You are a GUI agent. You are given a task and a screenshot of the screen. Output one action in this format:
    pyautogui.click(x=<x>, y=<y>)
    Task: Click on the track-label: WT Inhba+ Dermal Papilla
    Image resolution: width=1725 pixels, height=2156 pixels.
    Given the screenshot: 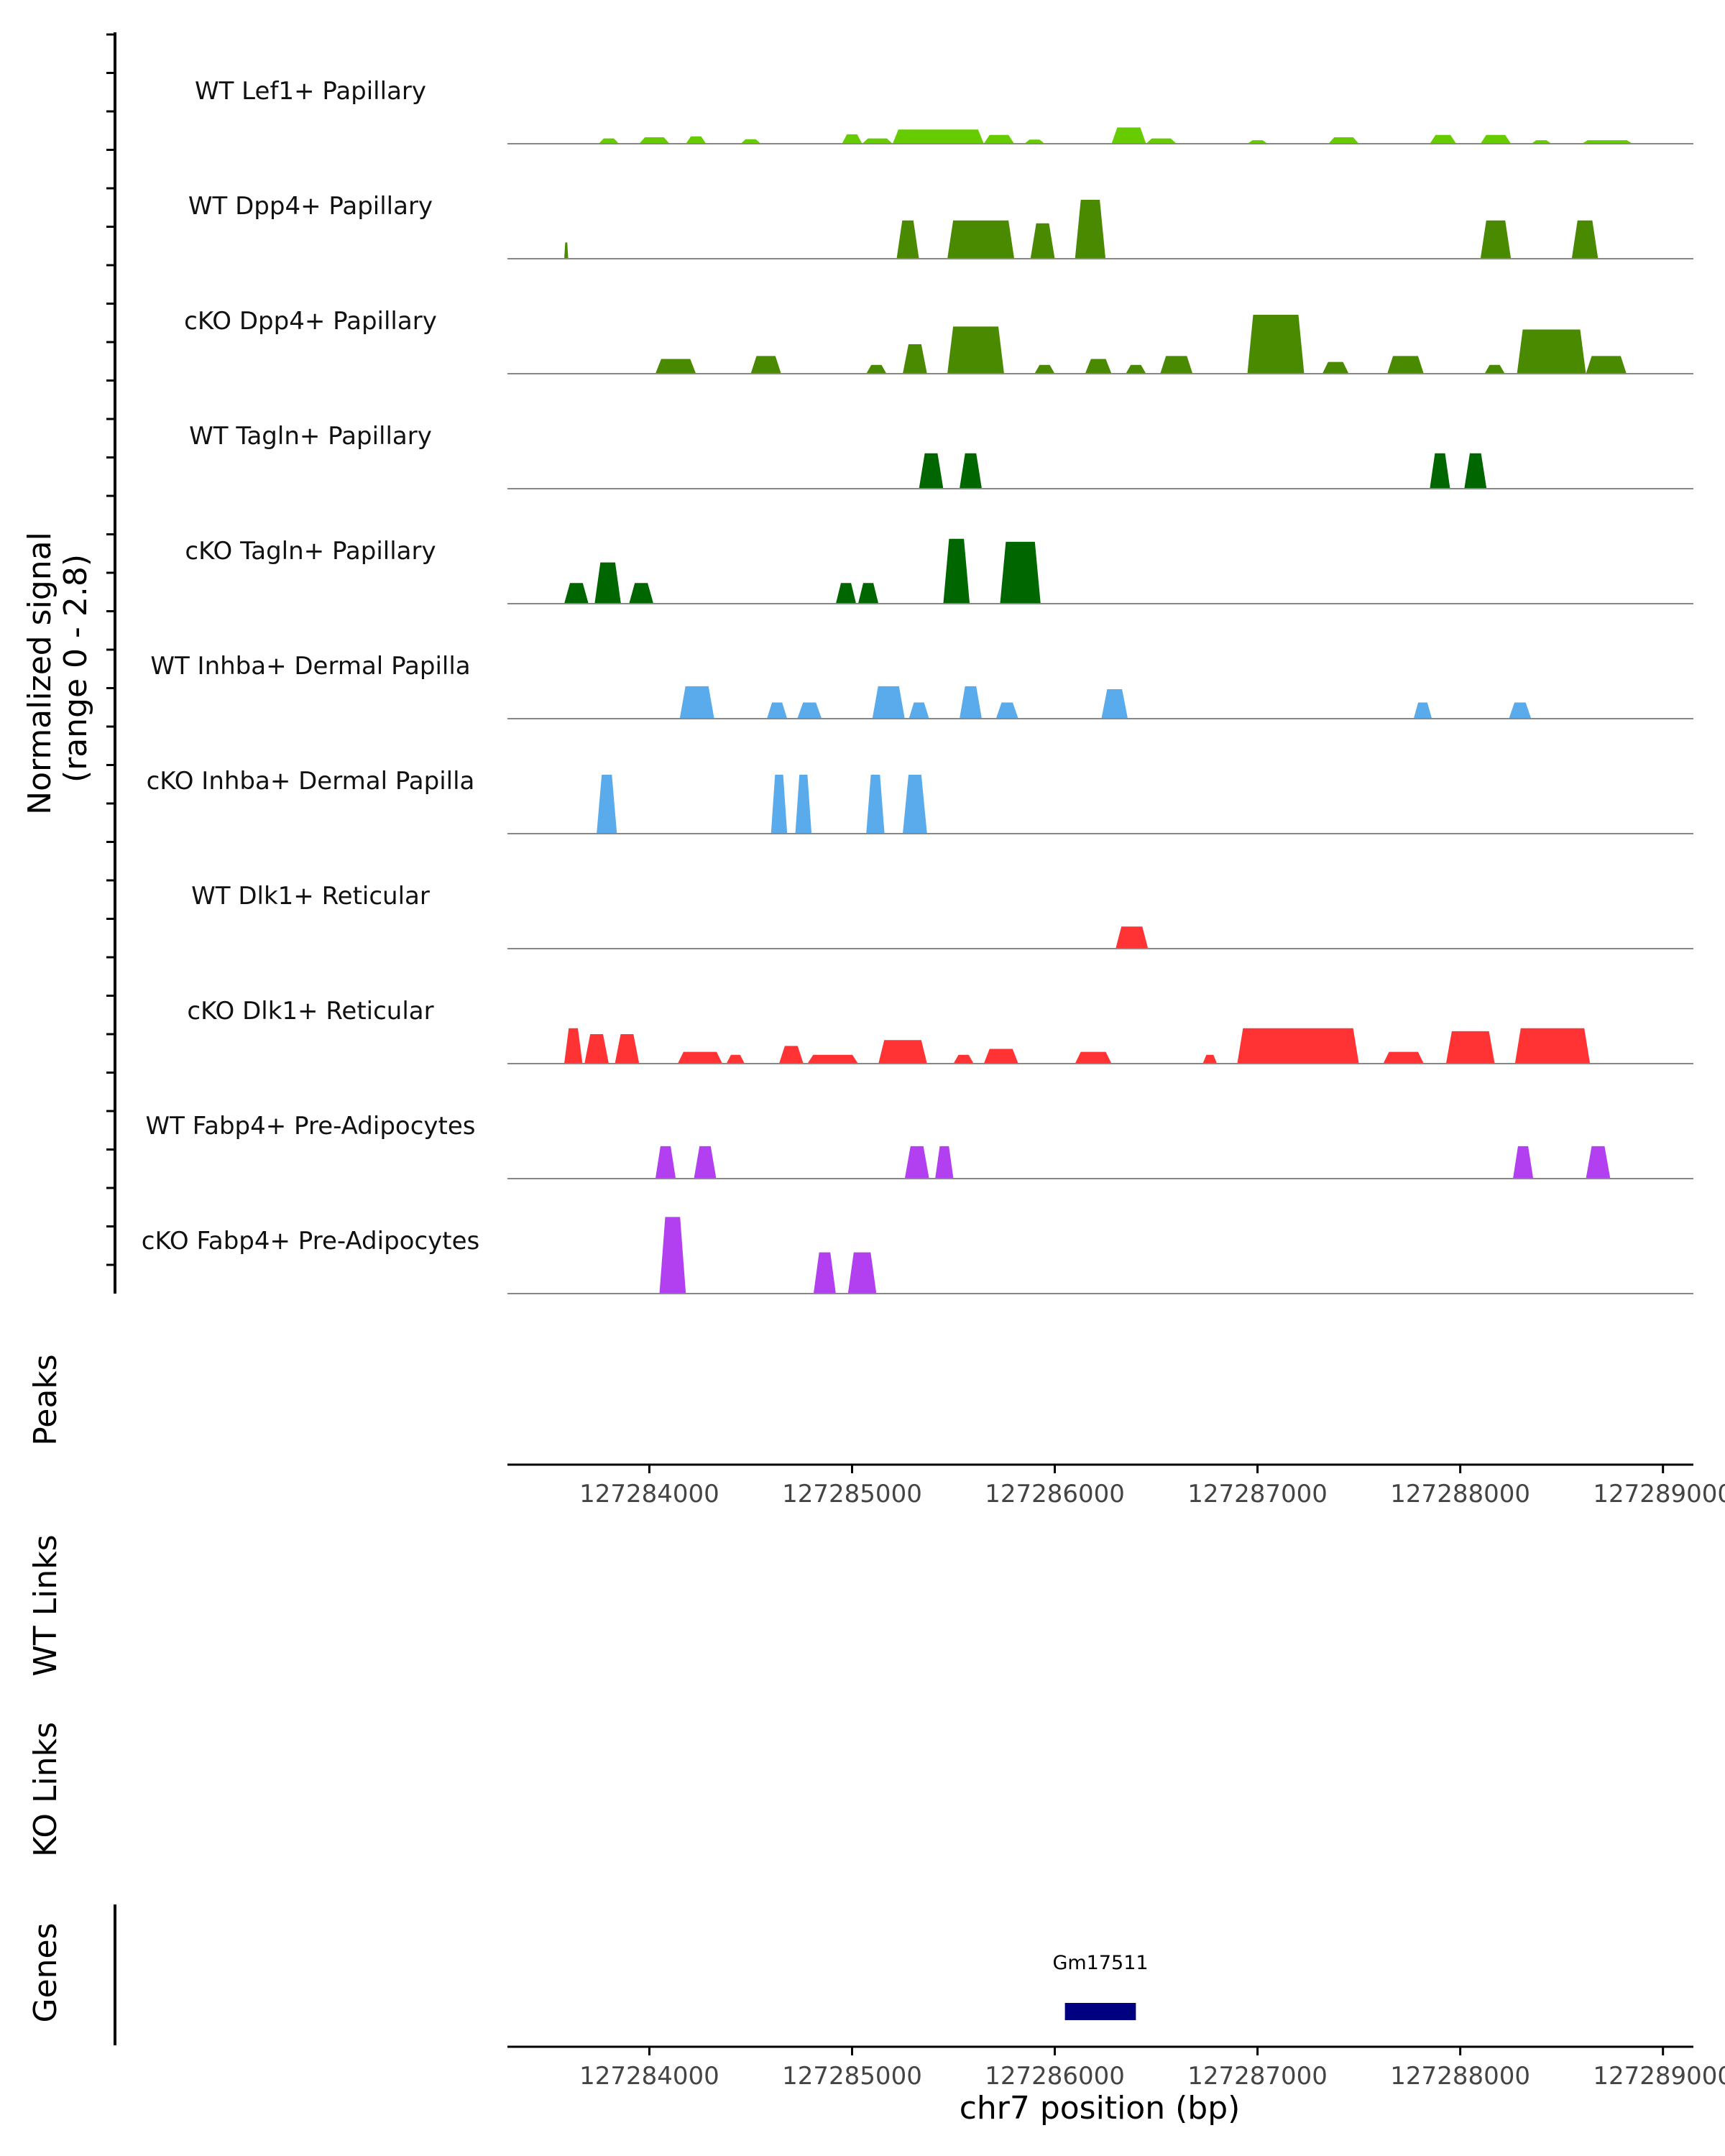 What is the action you would take?
    pyautogui.click(x=310, y=666)
    